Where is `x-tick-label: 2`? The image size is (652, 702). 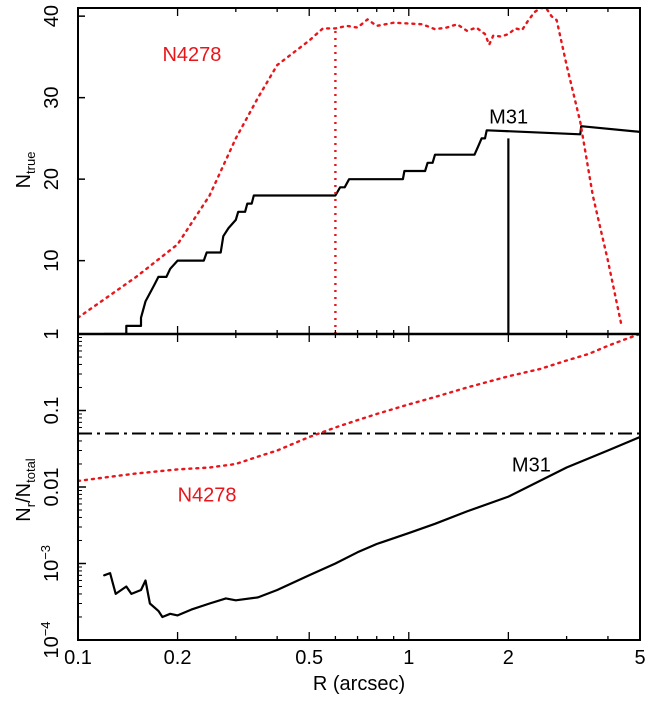 x-tick-label: 2 is located at coordinates (508, 658).